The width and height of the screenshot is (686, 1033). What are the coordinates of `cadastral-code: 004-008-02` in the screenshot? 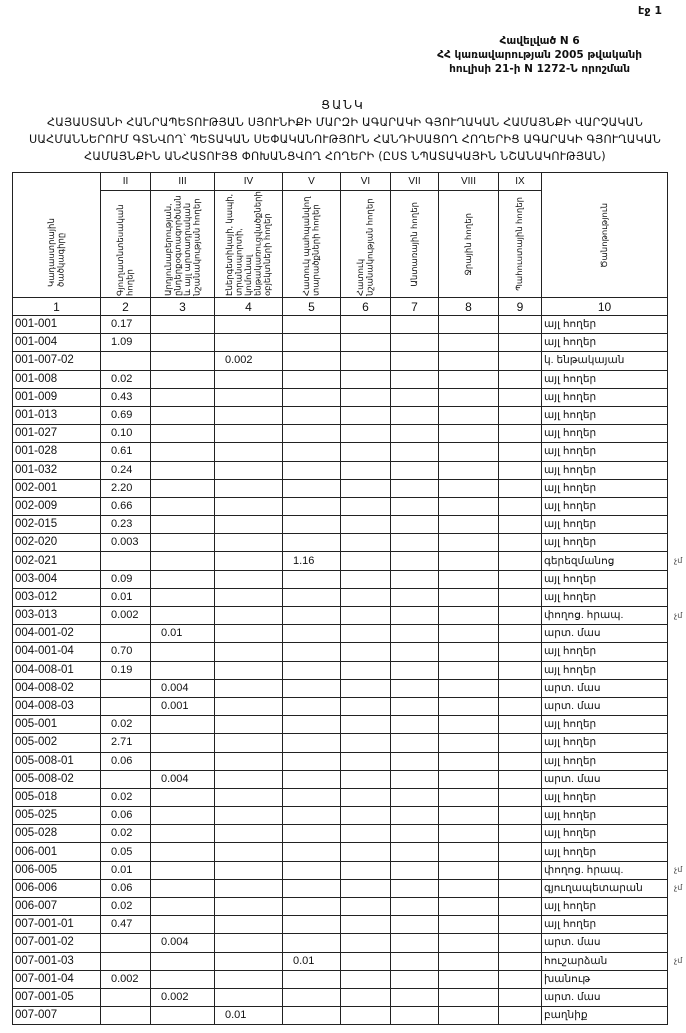 It's located at (56, 688).